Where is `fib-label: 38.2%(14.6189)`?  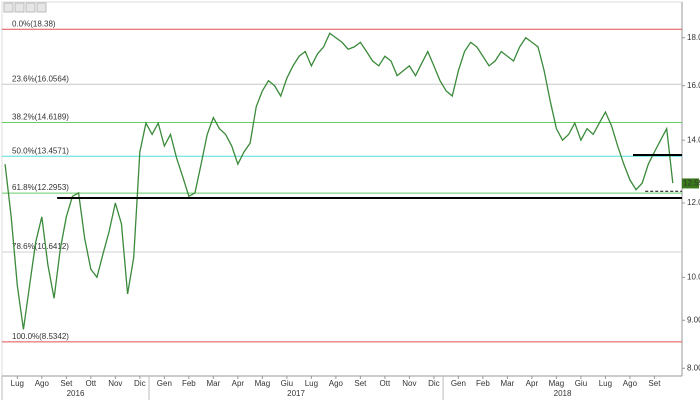 fib-label: 38.2%(14.6189) is located at coordinates (40, 117).